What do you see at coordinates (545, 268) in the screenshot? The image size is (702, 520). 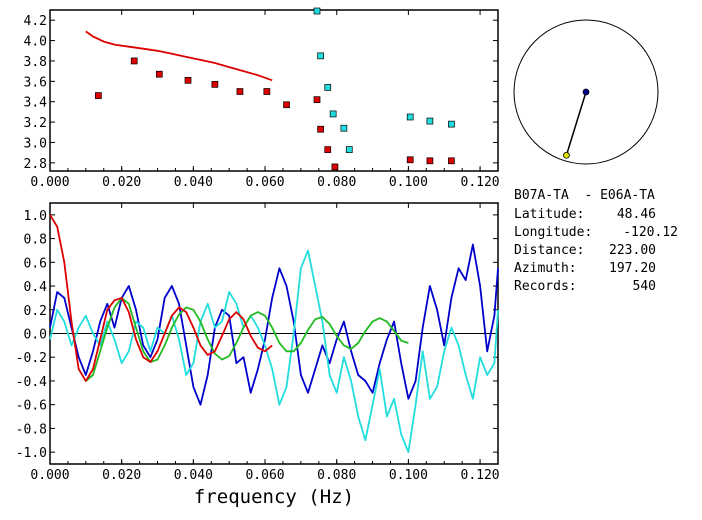 I see `azimuth-label: Azimuth:` at bounding box center [545, 268].